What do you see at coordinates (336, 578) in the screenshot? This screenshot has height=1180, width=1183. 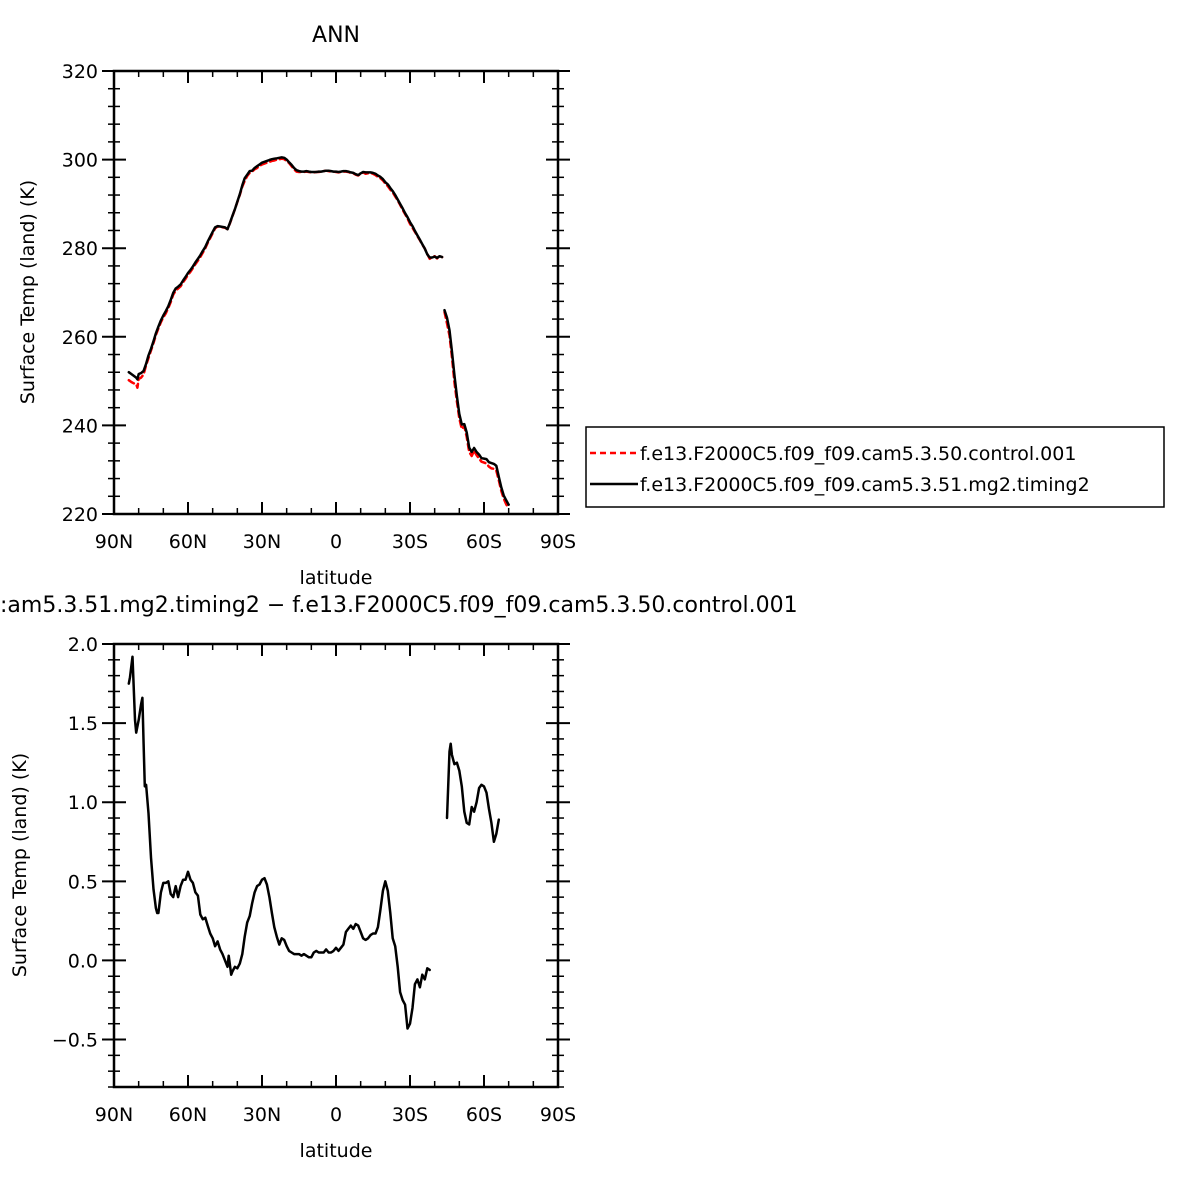 I see `top-x-axis-title: latitude` at bounding box center [336, 578].